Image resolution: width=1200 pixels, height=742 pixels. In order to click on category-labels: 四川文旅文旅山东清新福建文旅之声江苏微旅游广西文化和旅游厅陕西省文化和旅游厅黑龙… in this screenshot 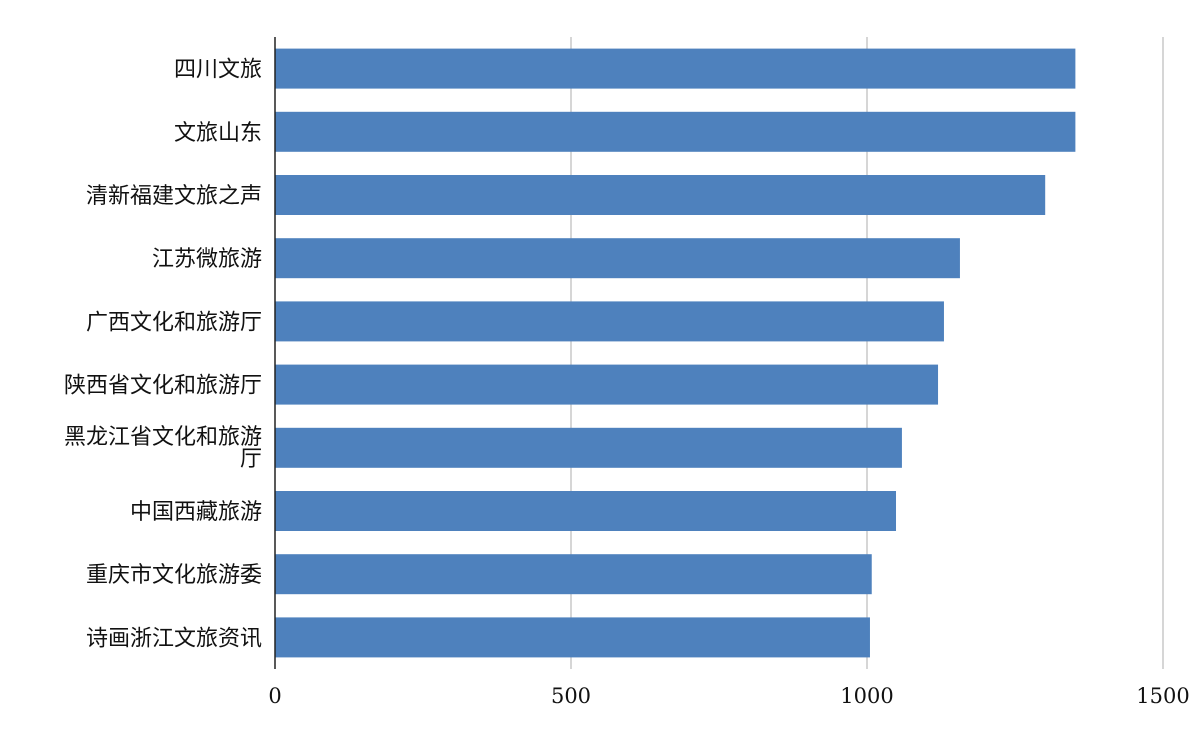, I will do `click(163, 355)`.